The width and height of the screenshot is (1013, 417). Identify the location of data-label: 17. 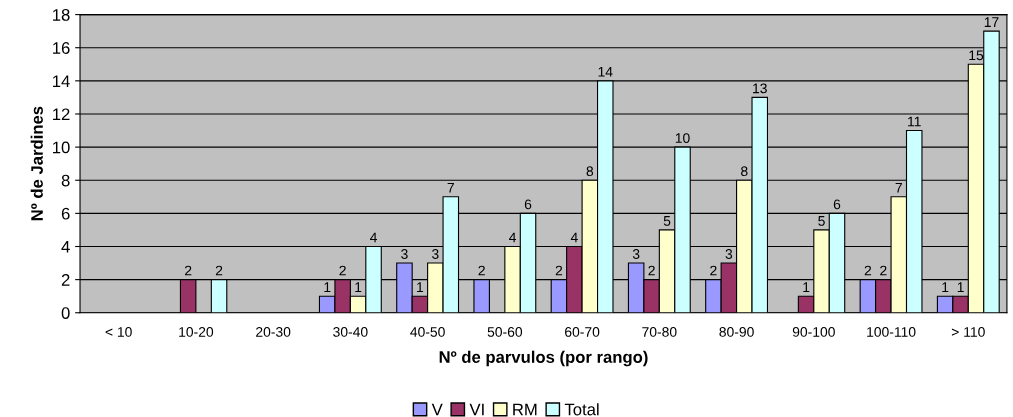
(991, 22).